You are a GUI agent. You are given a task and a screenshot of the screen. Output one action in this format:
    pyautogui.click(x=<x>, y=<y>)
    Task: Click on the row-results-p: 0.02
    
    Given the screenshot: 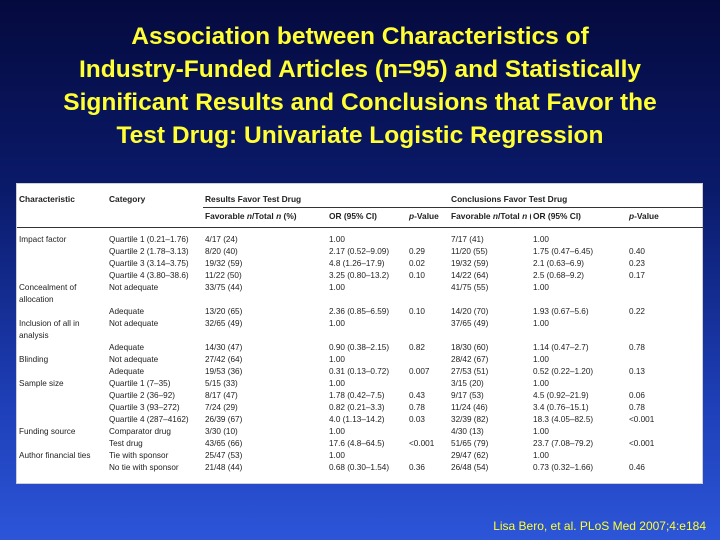 What is the action you would take?
    pyautogui.click(x=417, y=263)
    